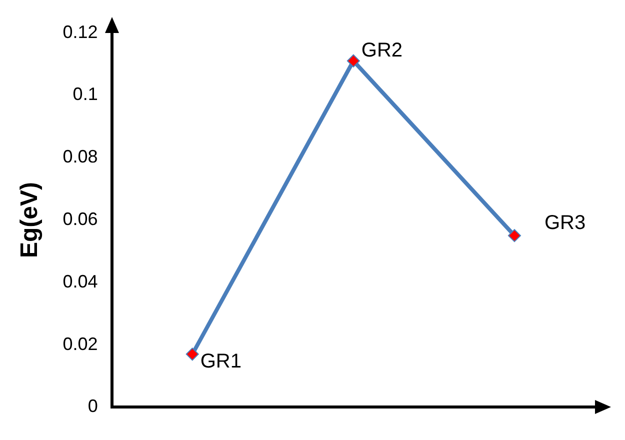 Image resolution: width=625 pixels, height=440 pixels. What do you see at coordinates (565, 223) in the screenshot?
I see `x-tick-label: GR3` at bounding box center [565, 223].